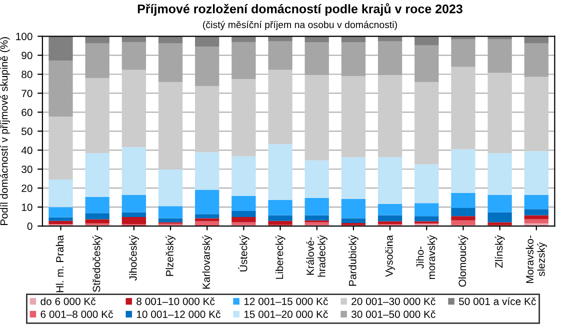 This screenshot has height=330, width=566. Describe the element at coordinates (244, 253) in the screenshot. I see `x-tick-label: Ústecký` at that location.